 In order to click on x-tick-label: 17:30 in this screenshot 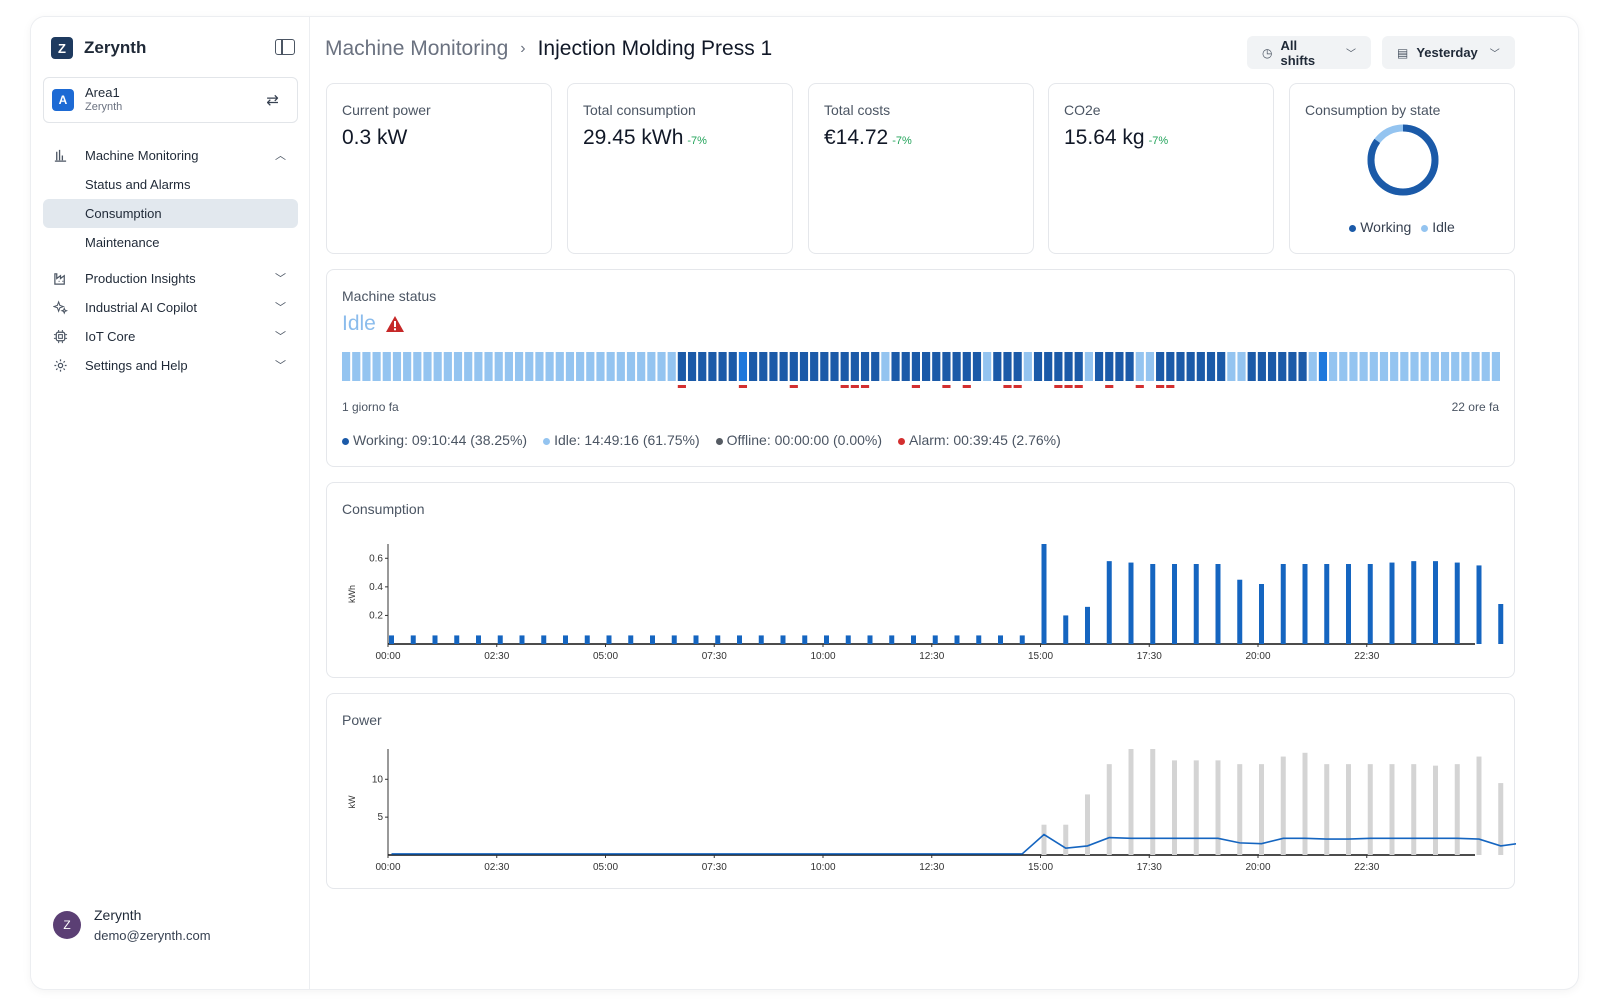, I will do `click(1149, 867)`.